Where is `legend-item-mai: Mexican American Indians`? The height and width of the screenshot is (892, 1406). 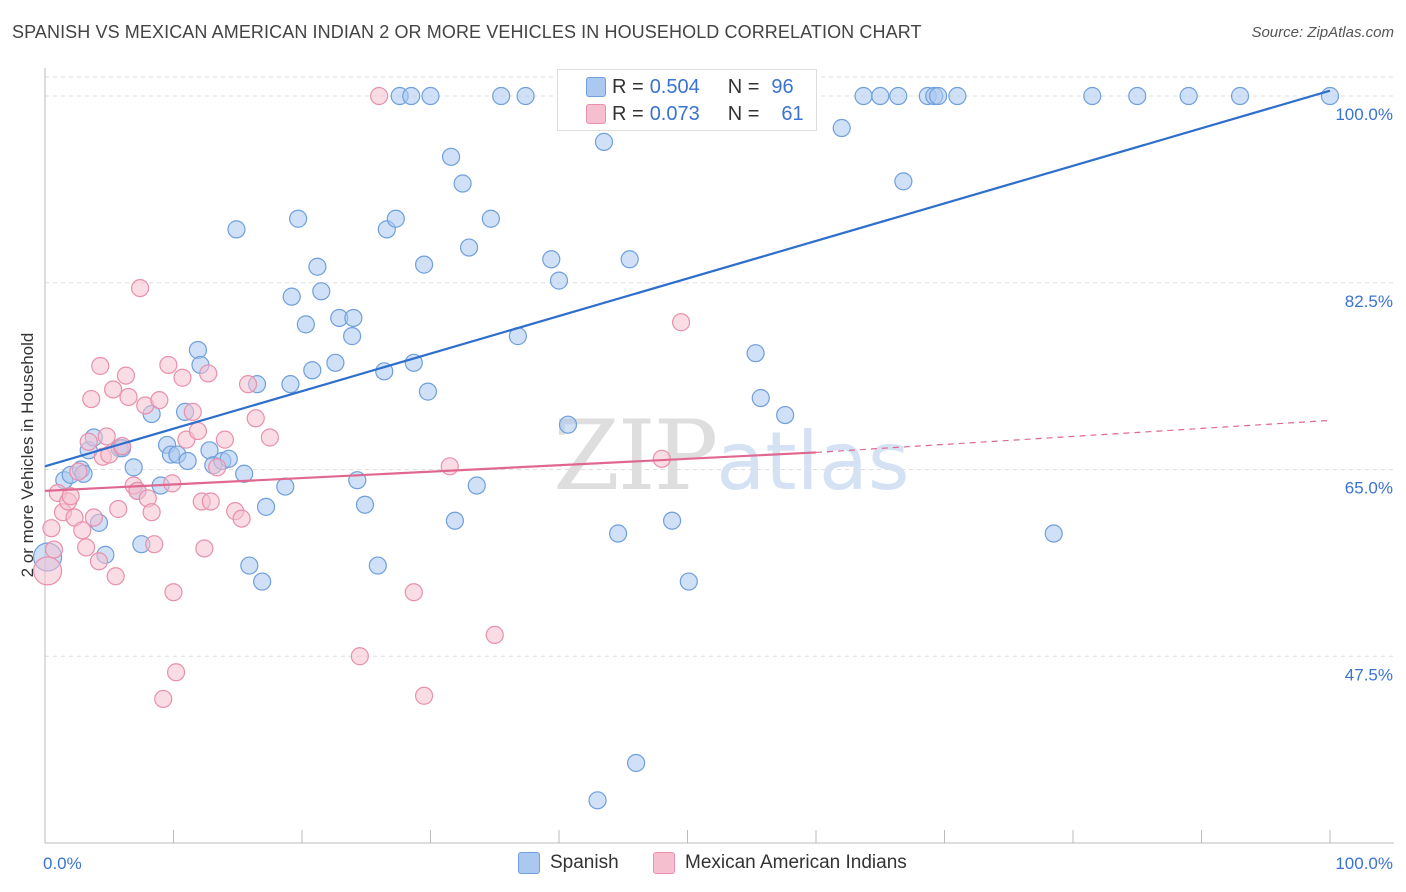
legend-item-mai: Mexican American Indians is located at coordinates (780, 863).